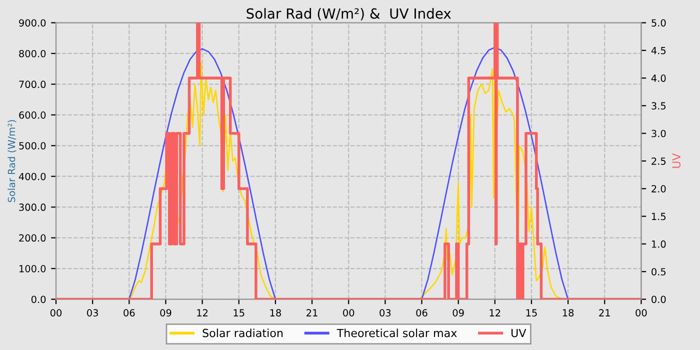 Image resolution: width=700 pixels, height=350 pixels. I want to click on y-tick-label: 0.0, so click(38, 300).